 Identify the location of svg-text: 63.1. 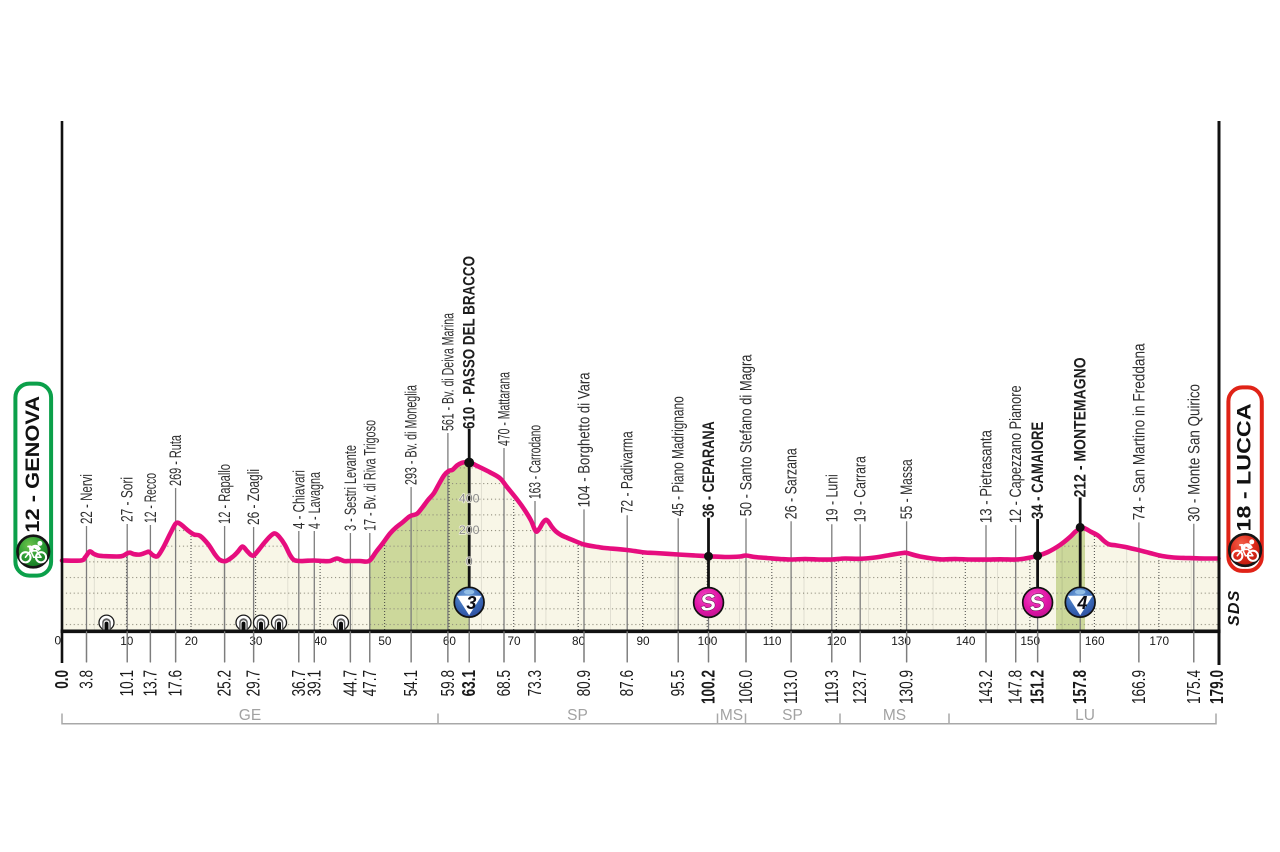
(469, 683).